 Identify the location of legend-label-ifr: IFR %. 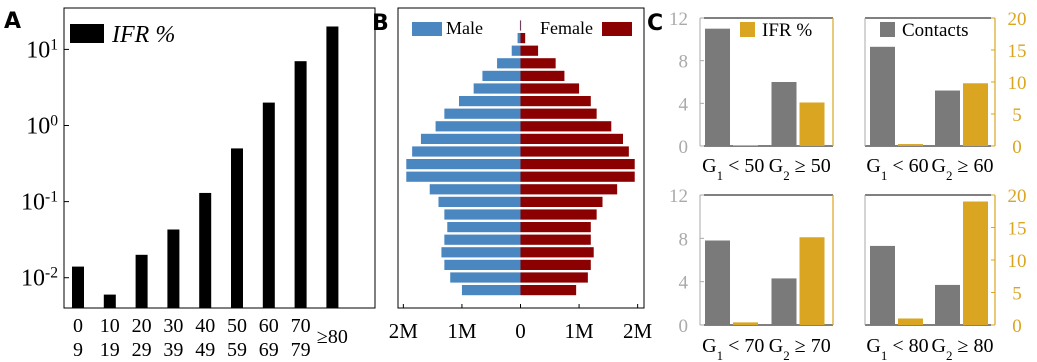
(787, 30).